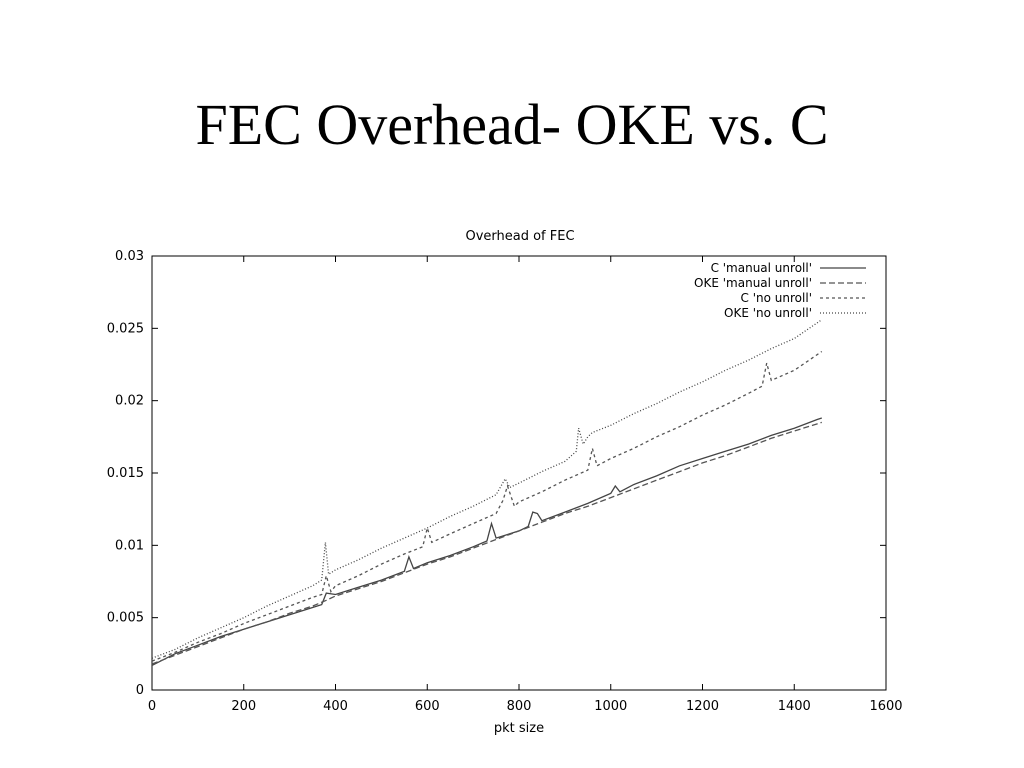 This screenshot has height=768, width=1024. I want to click on y-tick-label: 0.02, so click(129, 401).